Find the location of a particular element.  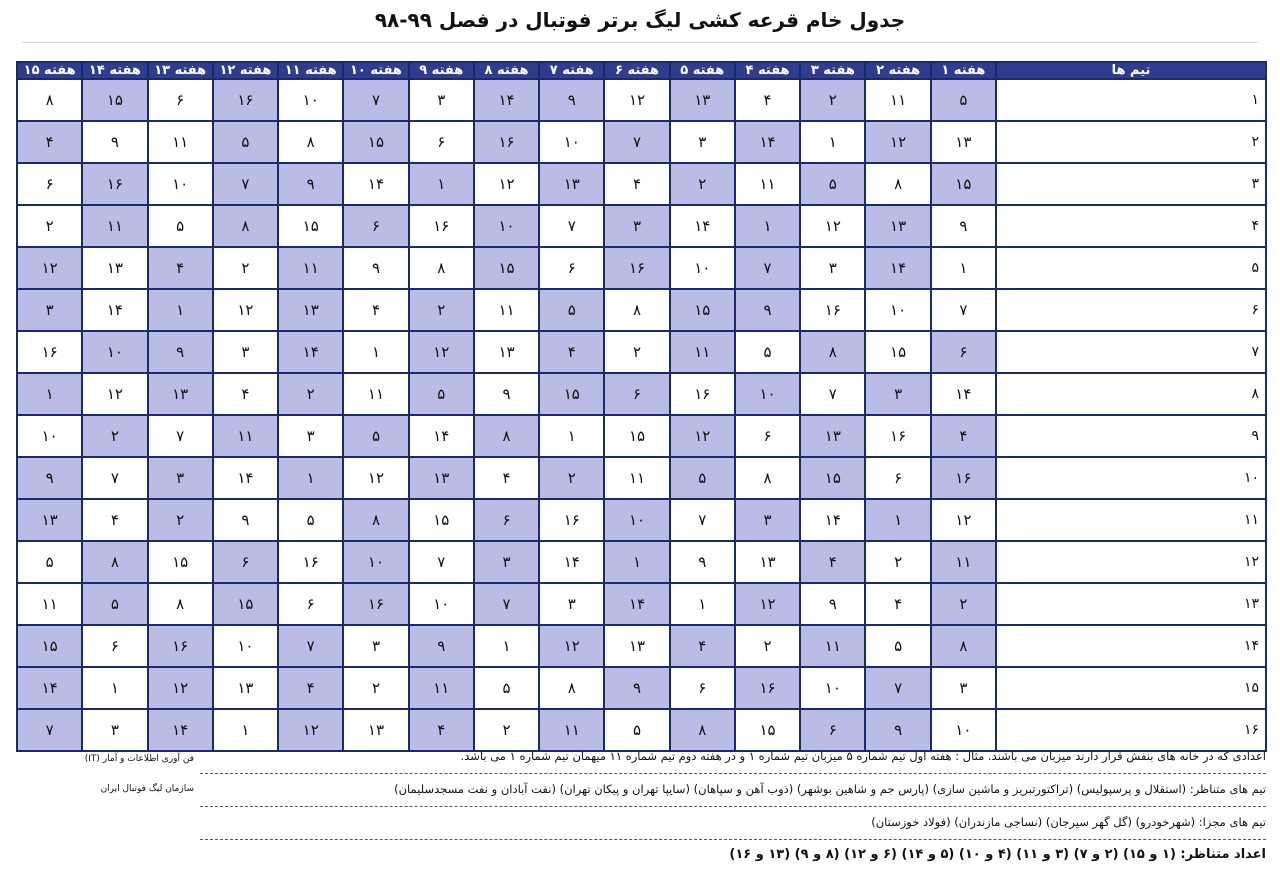

table-row: ۹ ۴ ۱۶ ۱۳ ۶ ۱۲ ۱۵ ۱ ۸ ۱۴ ۵ ۳ ۱۱ ۷ ۲ ۱۰ is located at coordinates (641, 436).